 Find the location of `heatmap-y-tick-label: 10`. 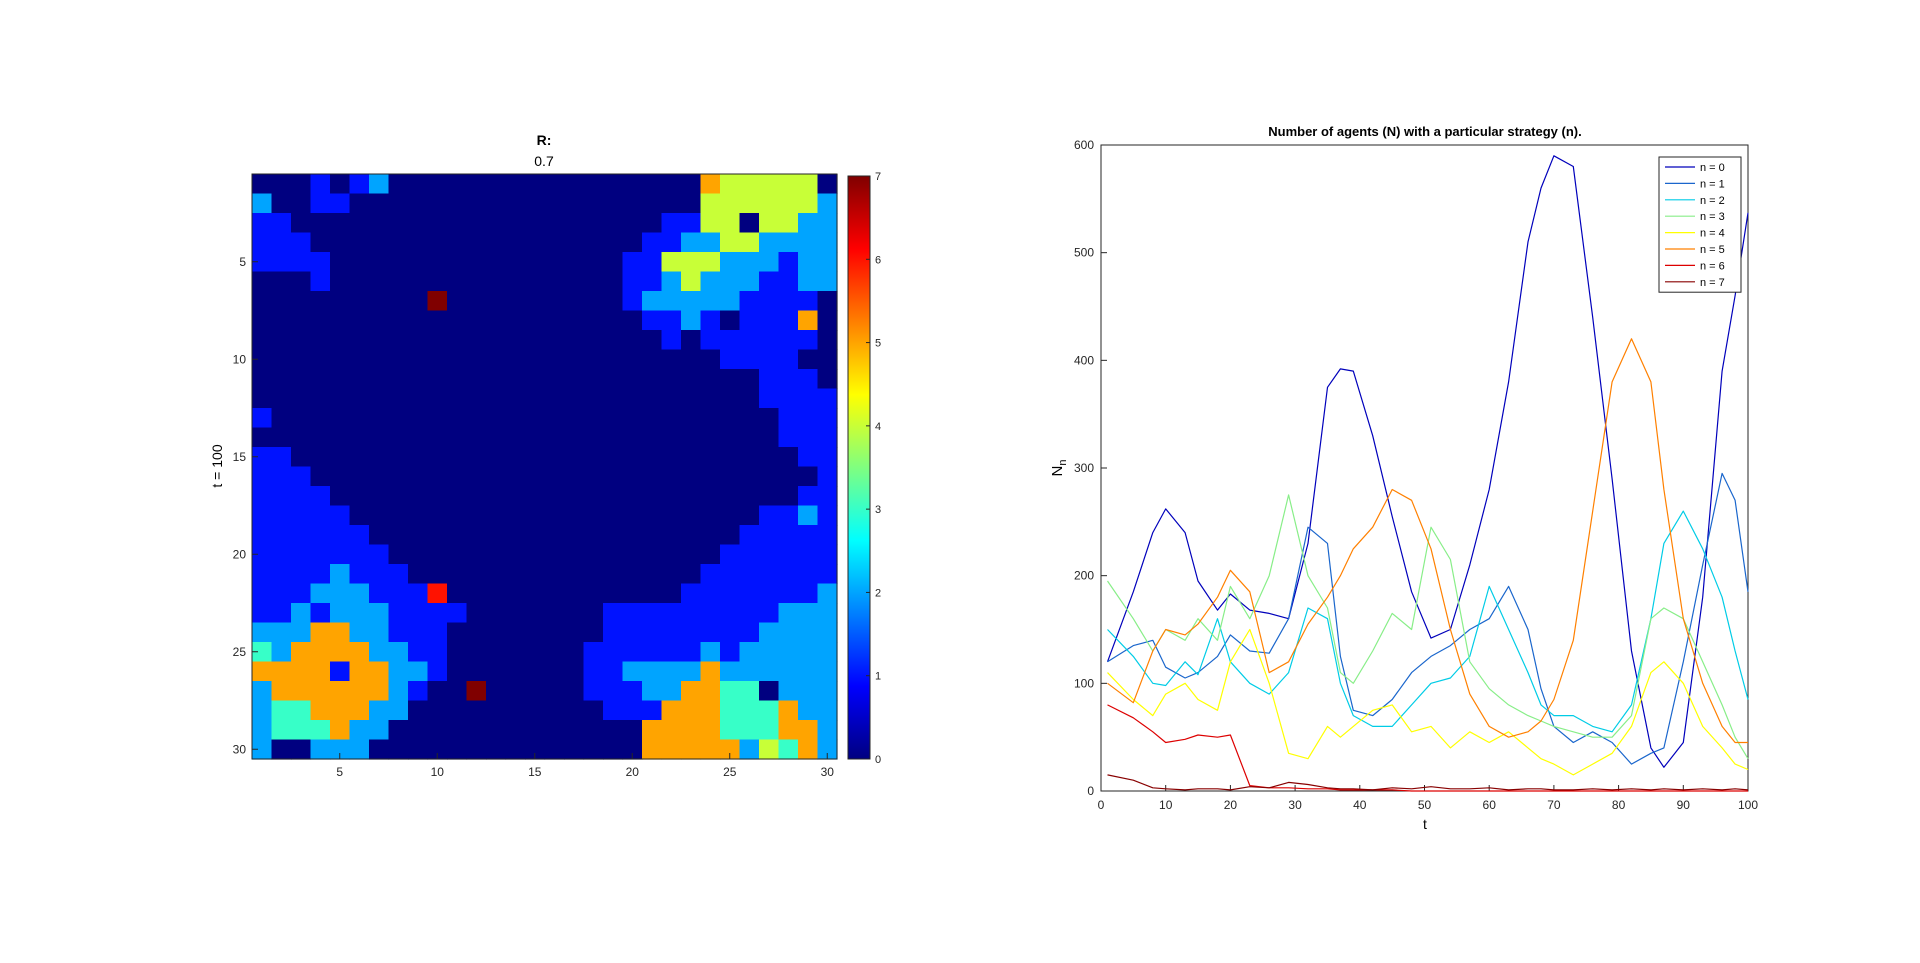

heatmap-y-tick-label: 10 is located at coordinates (240, 359).